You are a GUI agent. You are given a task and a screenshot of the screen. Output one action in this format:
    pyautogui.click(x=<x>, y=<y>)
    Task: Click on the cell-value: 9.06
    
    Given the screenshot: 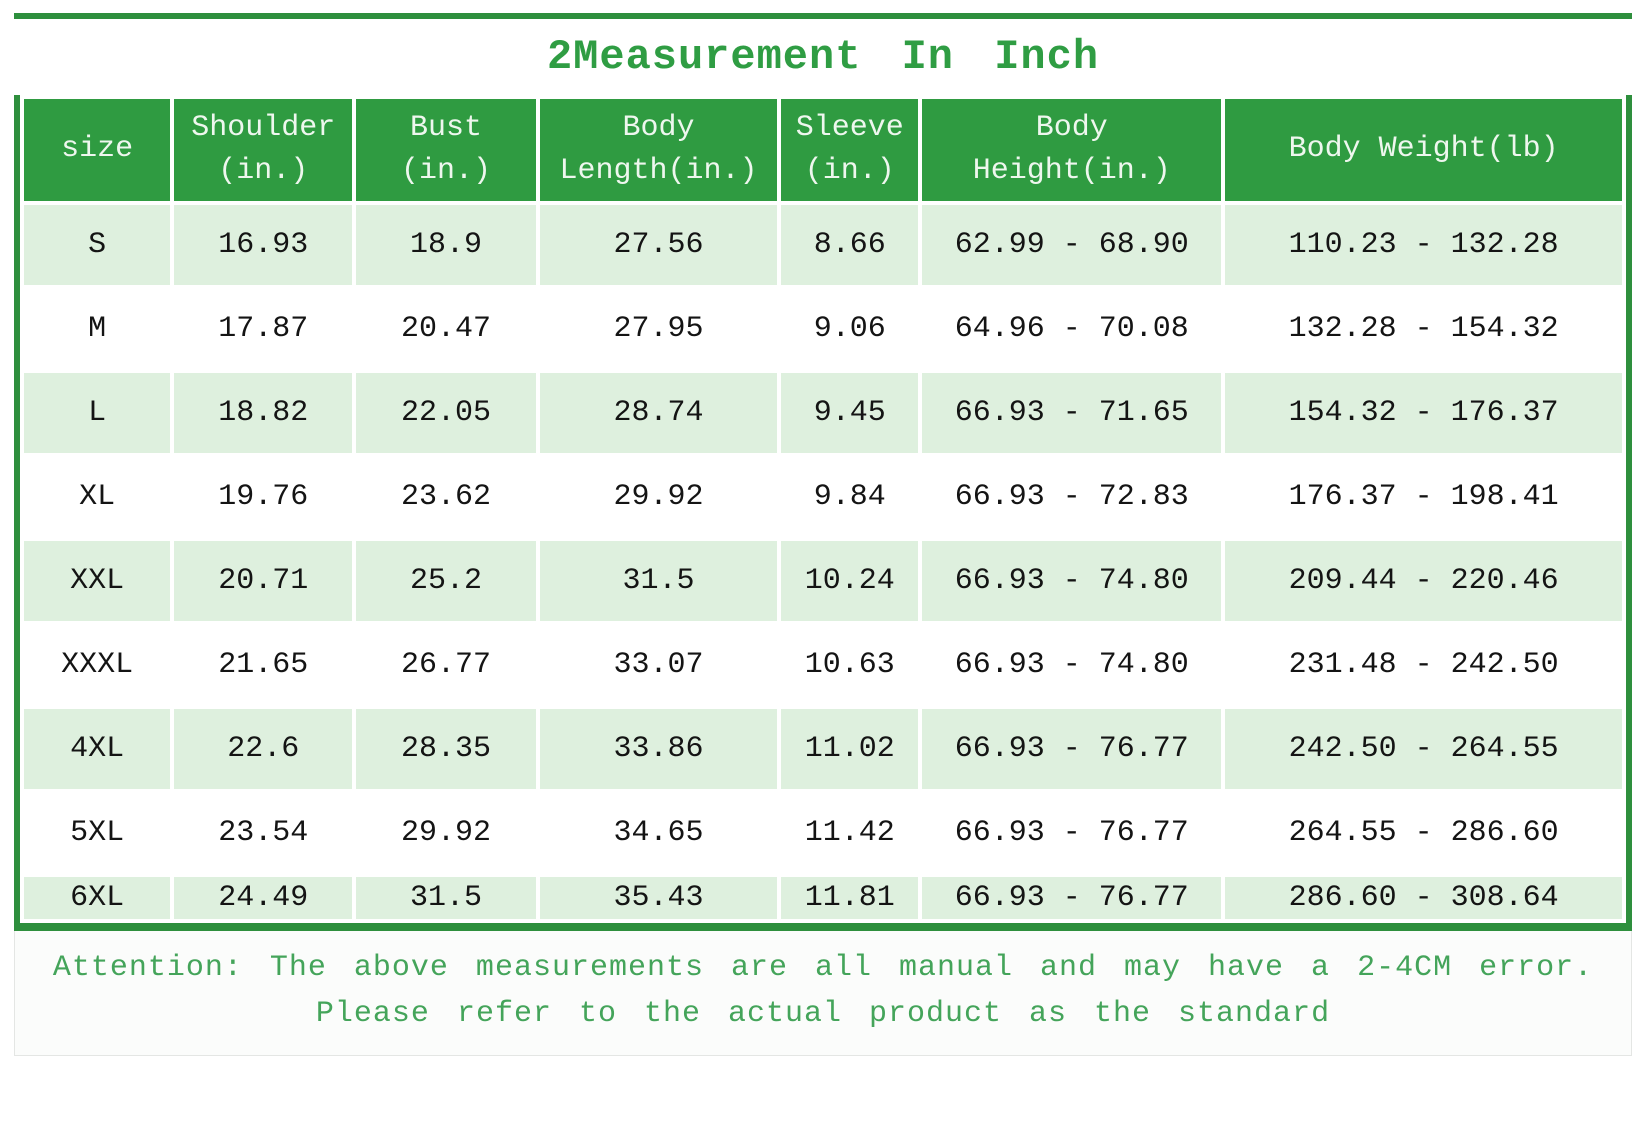 What is the action you would take?
    pyautogui.click(x=850, y=329)
    